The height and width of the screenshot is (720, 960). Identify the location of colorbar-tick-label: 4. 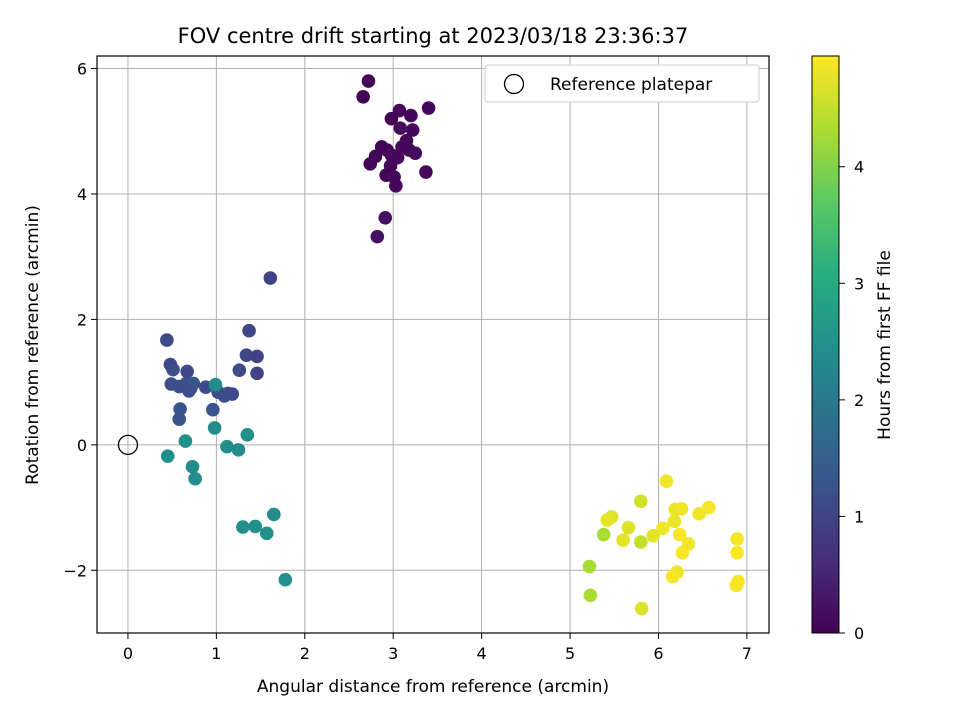
(859, 167).